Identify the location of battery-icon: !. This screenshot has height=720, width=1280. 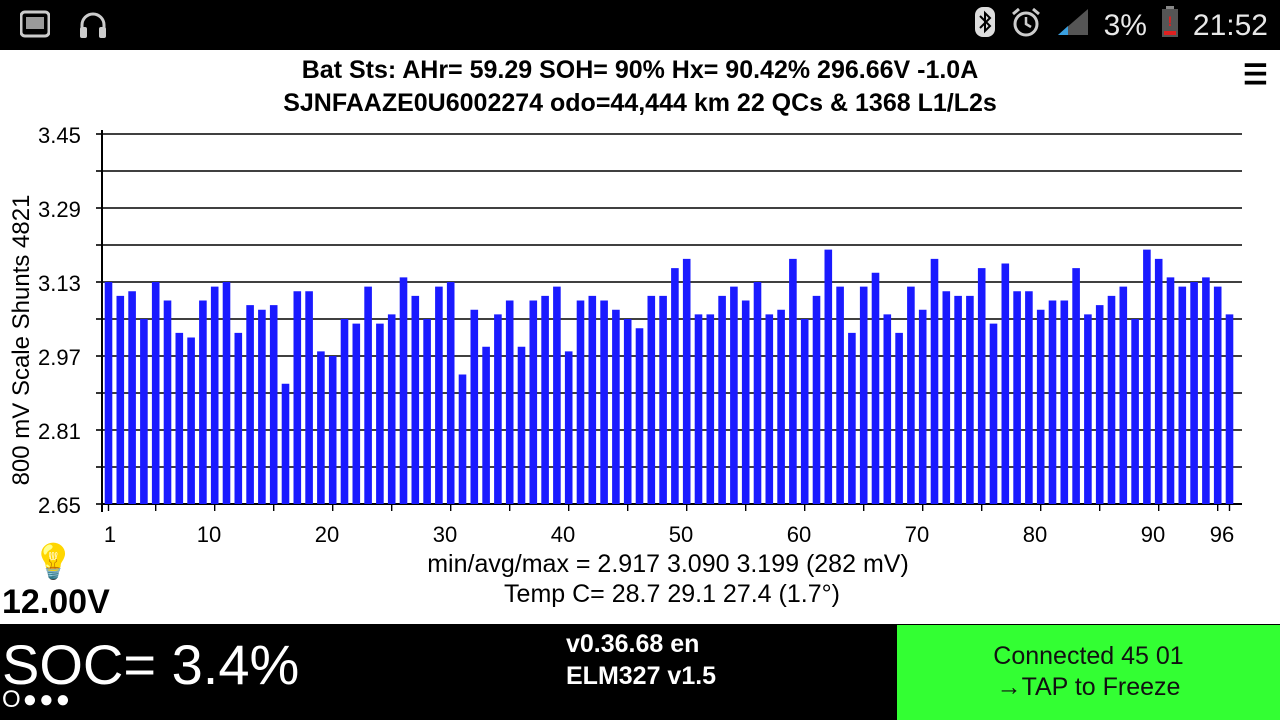
(1170, 26).